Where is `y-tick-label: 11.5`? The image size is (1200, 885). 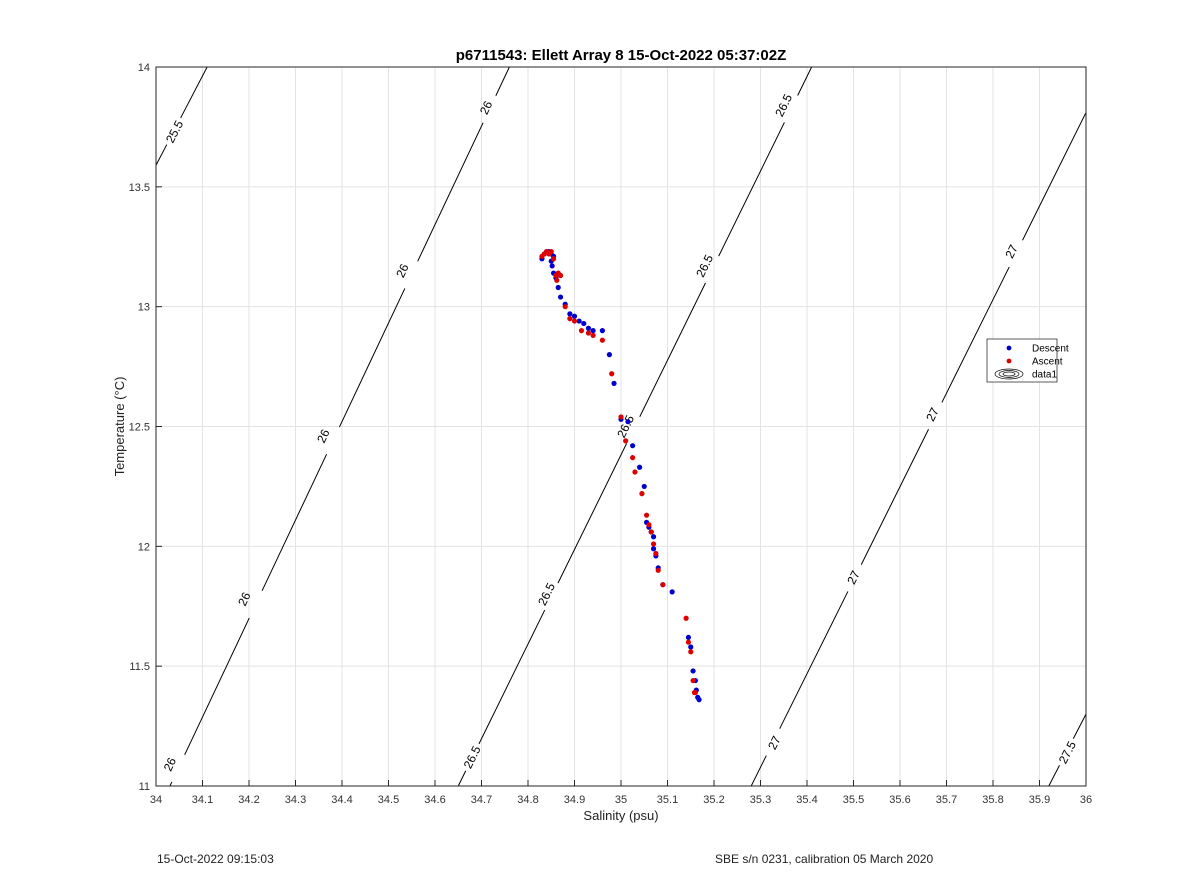 y-tick-label: 11.5 is located at coordinates (139, 667).